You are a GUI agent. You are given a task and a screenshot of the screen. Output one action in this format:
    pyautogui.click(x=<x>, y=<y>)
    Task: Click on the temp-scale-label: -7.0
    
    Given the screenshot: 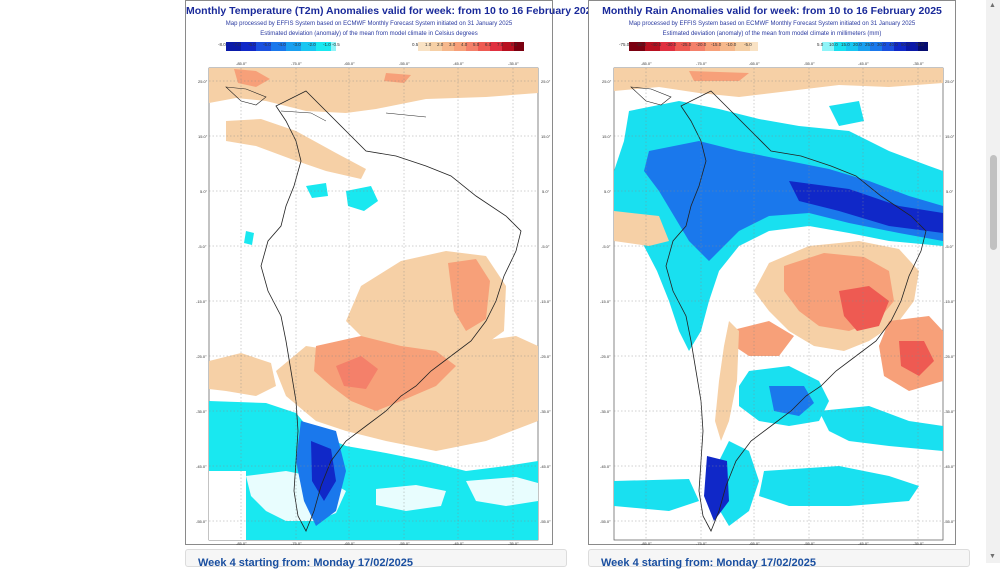 What is the action you would take?
    pyautogui.click(x=237, y=44)
    